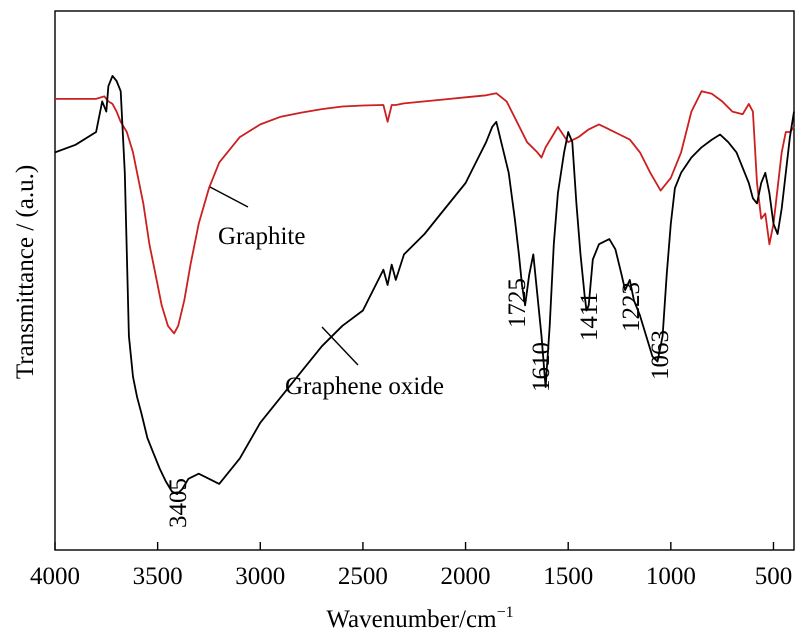 The image size is (800, 644). What do you see at coordinates (466, 576) in the screenshot?
I see `x-tick-label: 2000` at bounding box center [466, 576].